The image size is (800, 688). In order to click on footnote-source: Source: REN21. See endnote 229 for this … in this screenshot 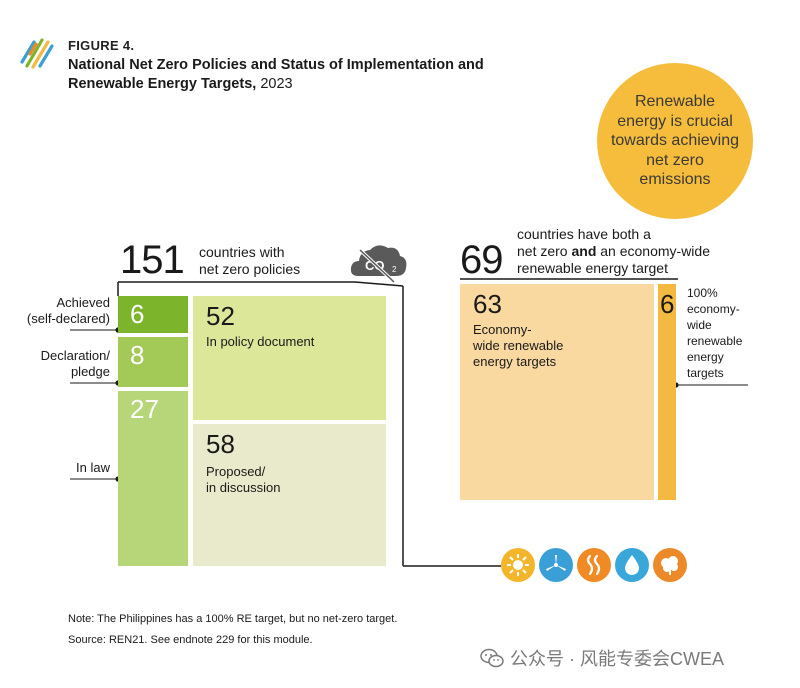, I will do `click(190, 640)`.